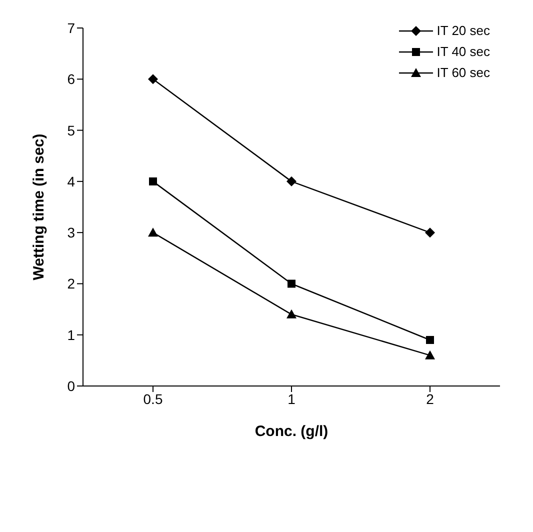 This screenshot has width=533, height=532. What do you see at coordinates (71, 130) in the screenshot?
I see `y-tick-label: 5` at bounding box center [71, 130].